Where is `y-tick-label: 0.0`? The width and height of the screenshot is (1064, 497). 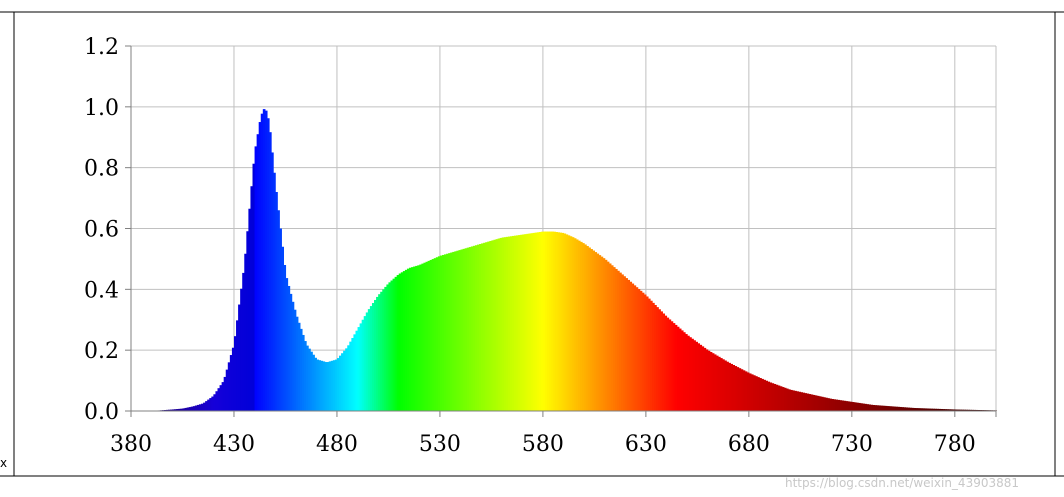
y-tick-label: 0.0 is located at coordinates (101, 412).